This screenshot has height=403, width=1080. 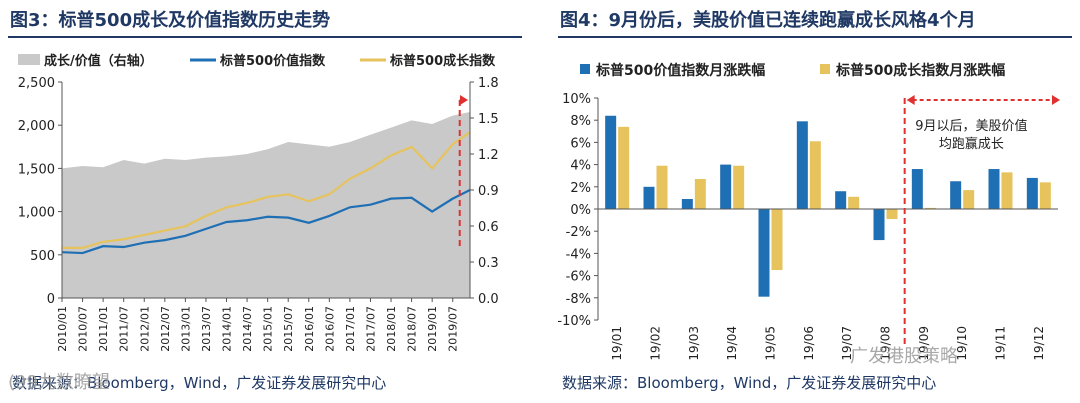 I want to click on bar-1-19/05, so click(x=777, y=240).